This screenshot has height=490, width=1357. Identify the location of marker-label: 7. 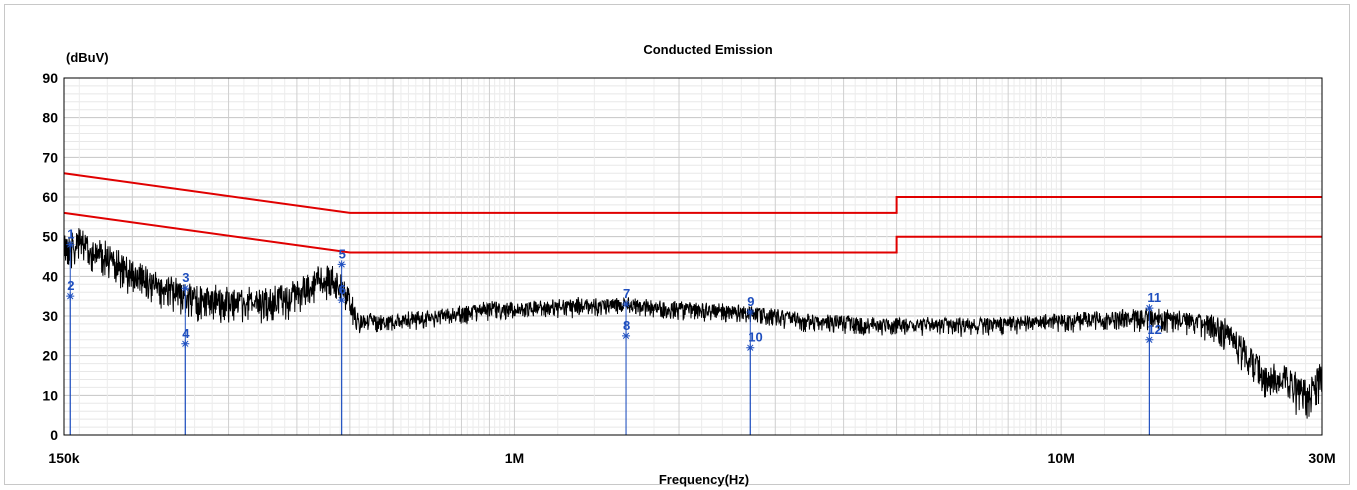
(626, 293).